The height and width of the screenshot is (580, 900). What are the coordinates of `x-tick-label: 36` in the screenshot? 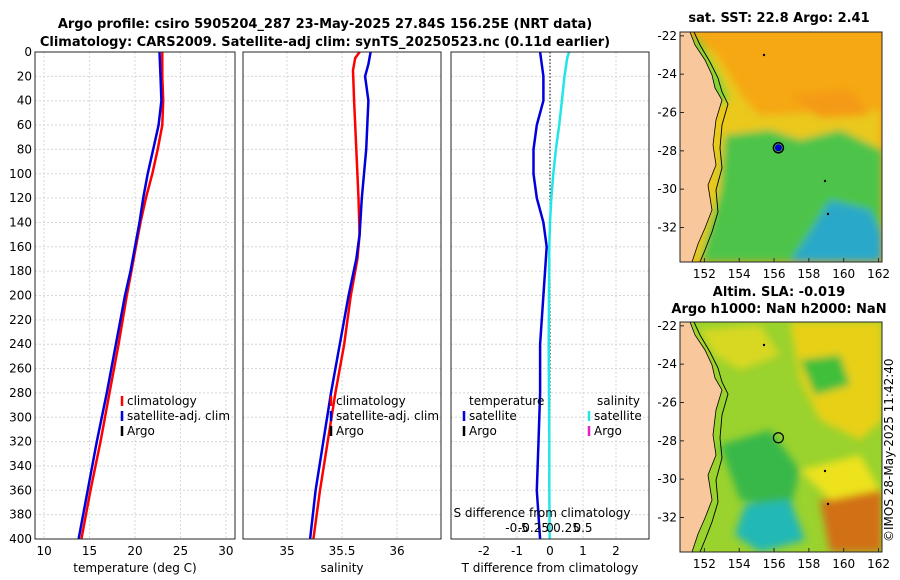 It's located at (396, 551).